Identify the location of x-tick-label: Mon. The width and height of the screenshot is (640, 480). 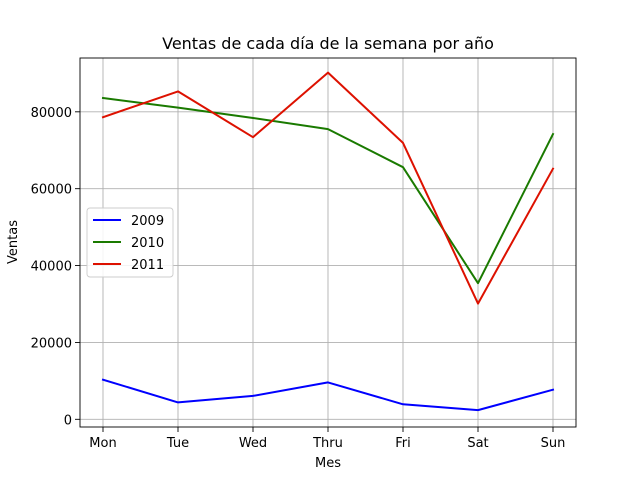
(102, 443).